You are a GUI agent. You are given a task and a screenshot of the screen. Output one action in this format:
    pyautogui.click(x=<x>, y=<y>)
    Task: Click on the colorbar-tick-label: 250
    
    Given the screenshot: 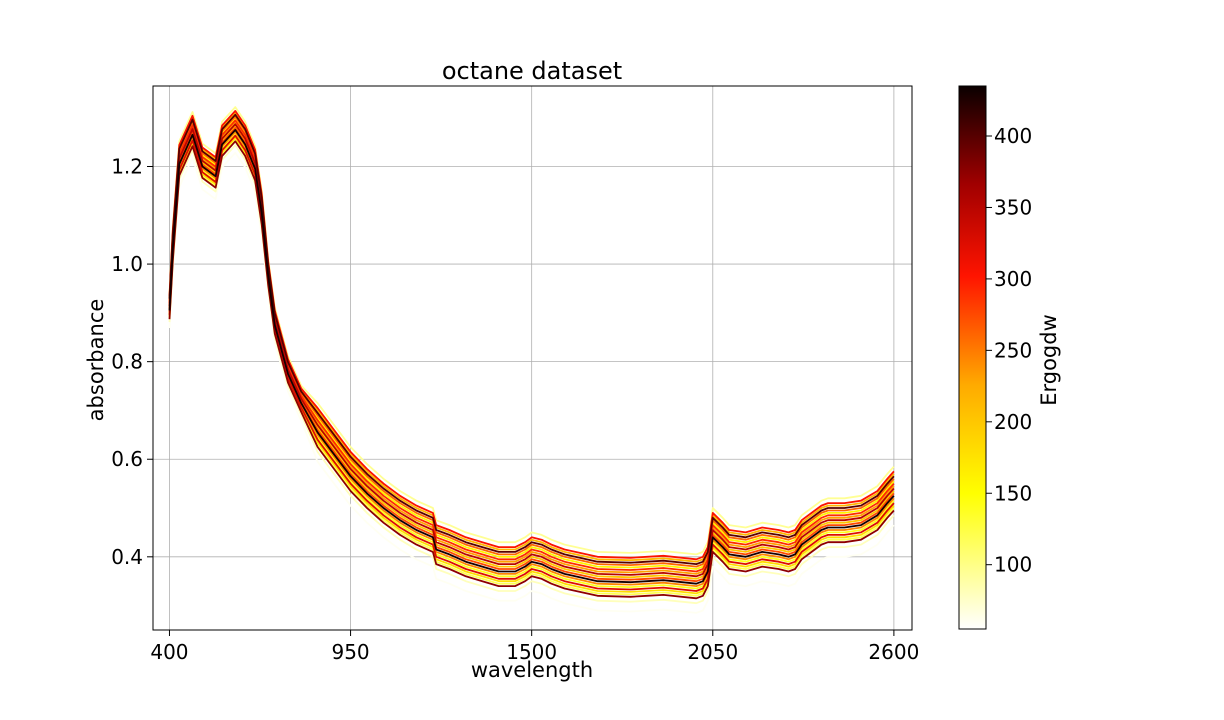 What is the action you would take?
    pyautogui.click(x=1013, y=350)
    